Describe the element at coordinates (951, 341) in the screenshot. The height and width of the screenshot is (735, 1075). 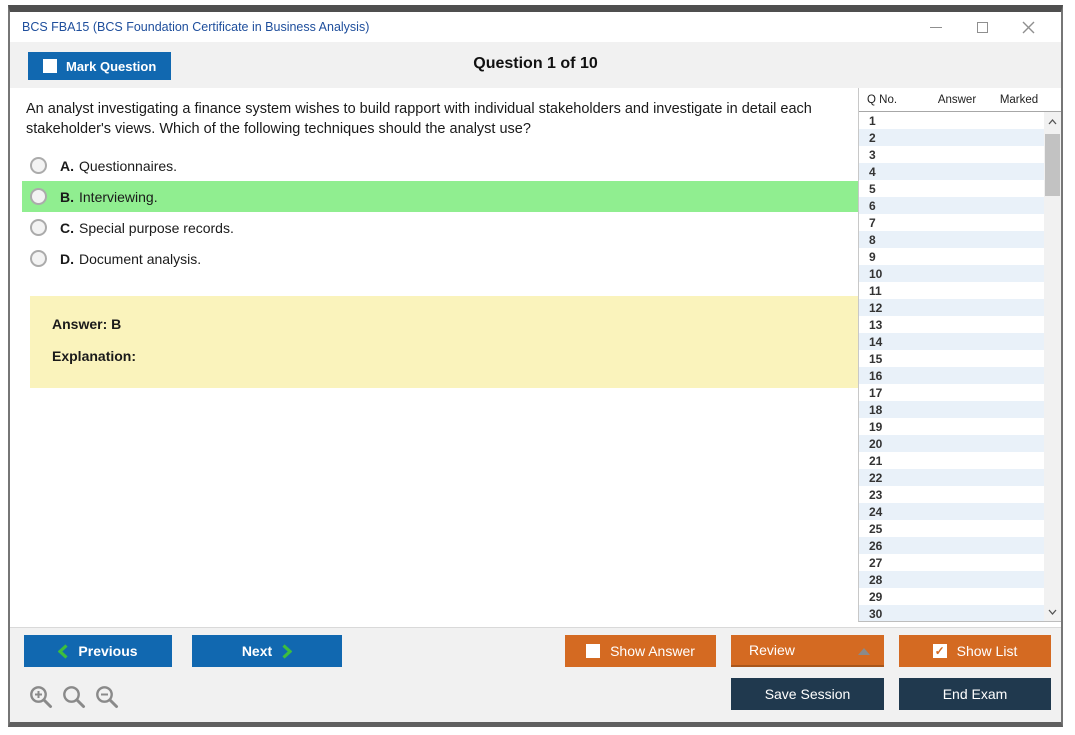
I see `question-list-row: 14` at that location.